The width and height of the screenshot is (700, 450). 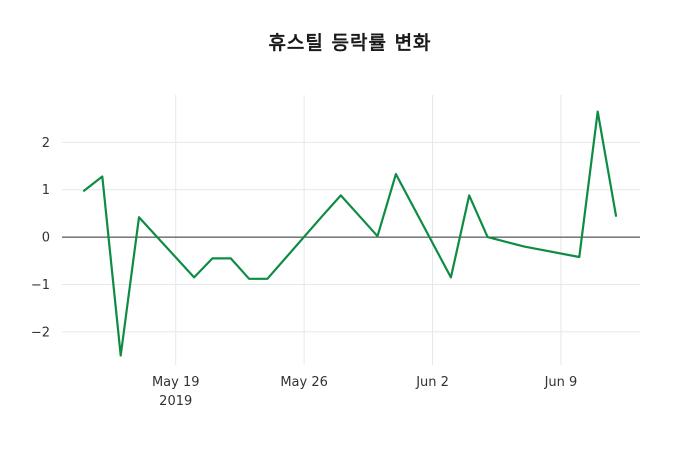 I want to click on y-tick-label: −1, so click(x=40, y=285).